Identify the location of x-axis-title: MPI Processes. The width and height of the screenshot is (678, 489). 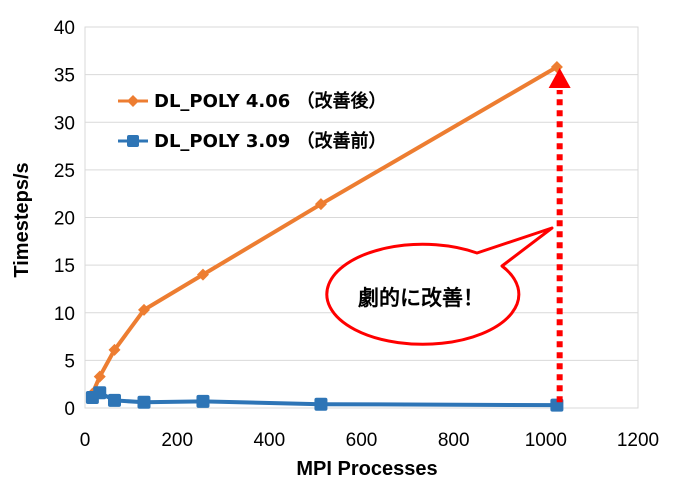
(366, 469).